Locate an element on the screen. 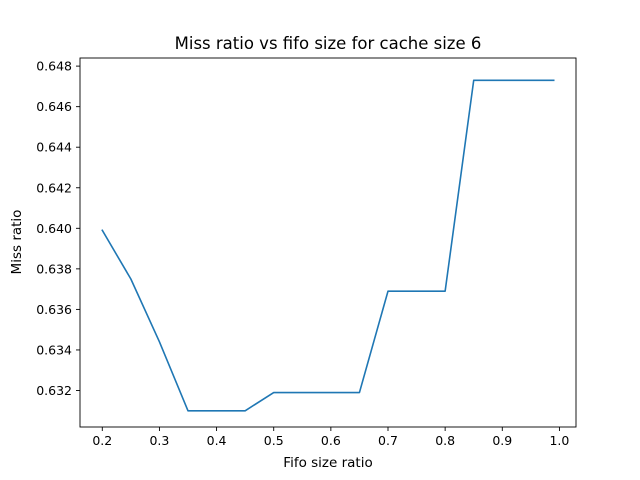  y-tick-label: 0.634 is located at coordinates (54, 349).